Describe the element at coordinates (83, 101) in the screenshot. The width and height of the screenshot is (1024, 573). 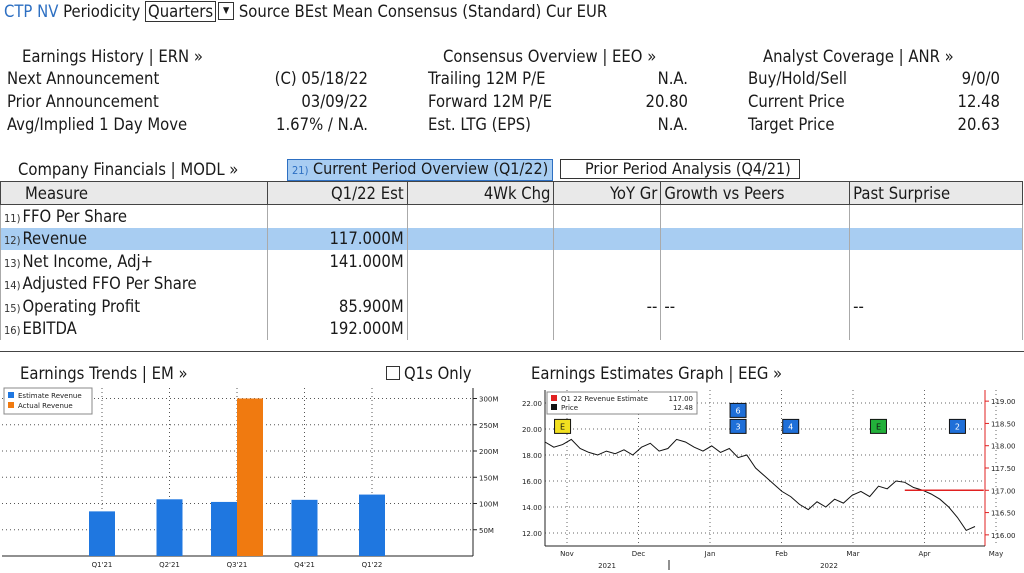
I see `prior-announcement-label: Prior Announcement` at that location.